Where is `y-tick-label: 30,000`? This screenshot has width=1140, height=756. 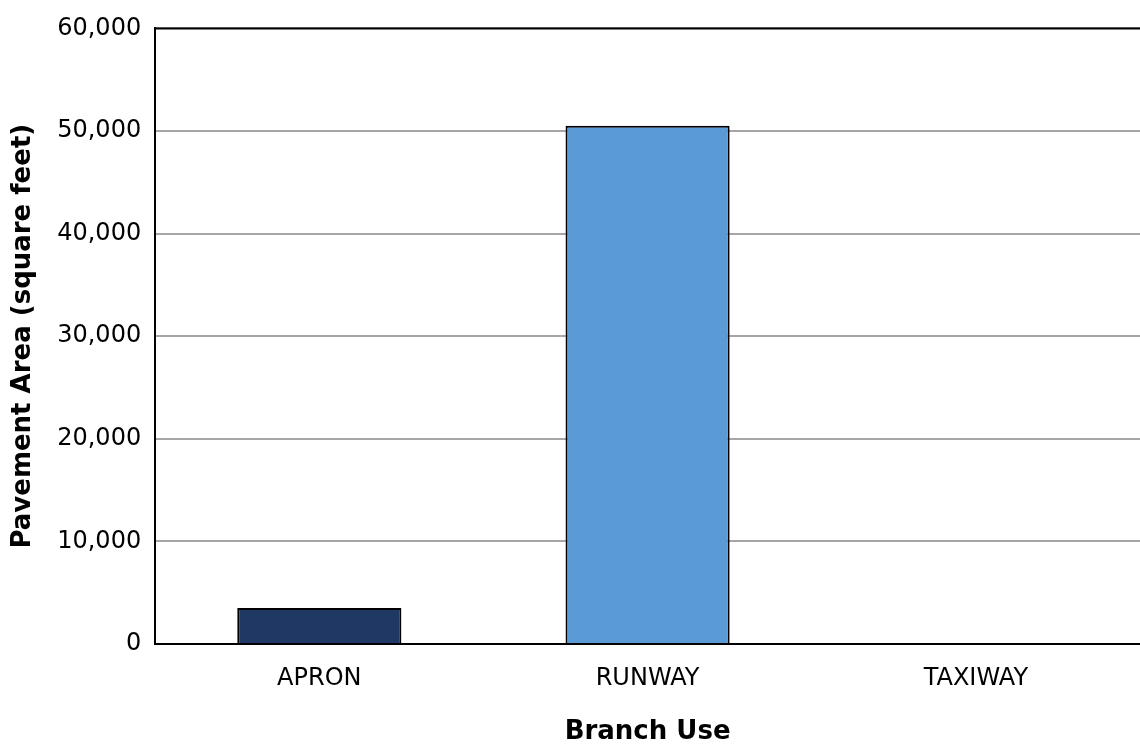 y-tick-label: 30,000 is located at coordinates (99, 334).